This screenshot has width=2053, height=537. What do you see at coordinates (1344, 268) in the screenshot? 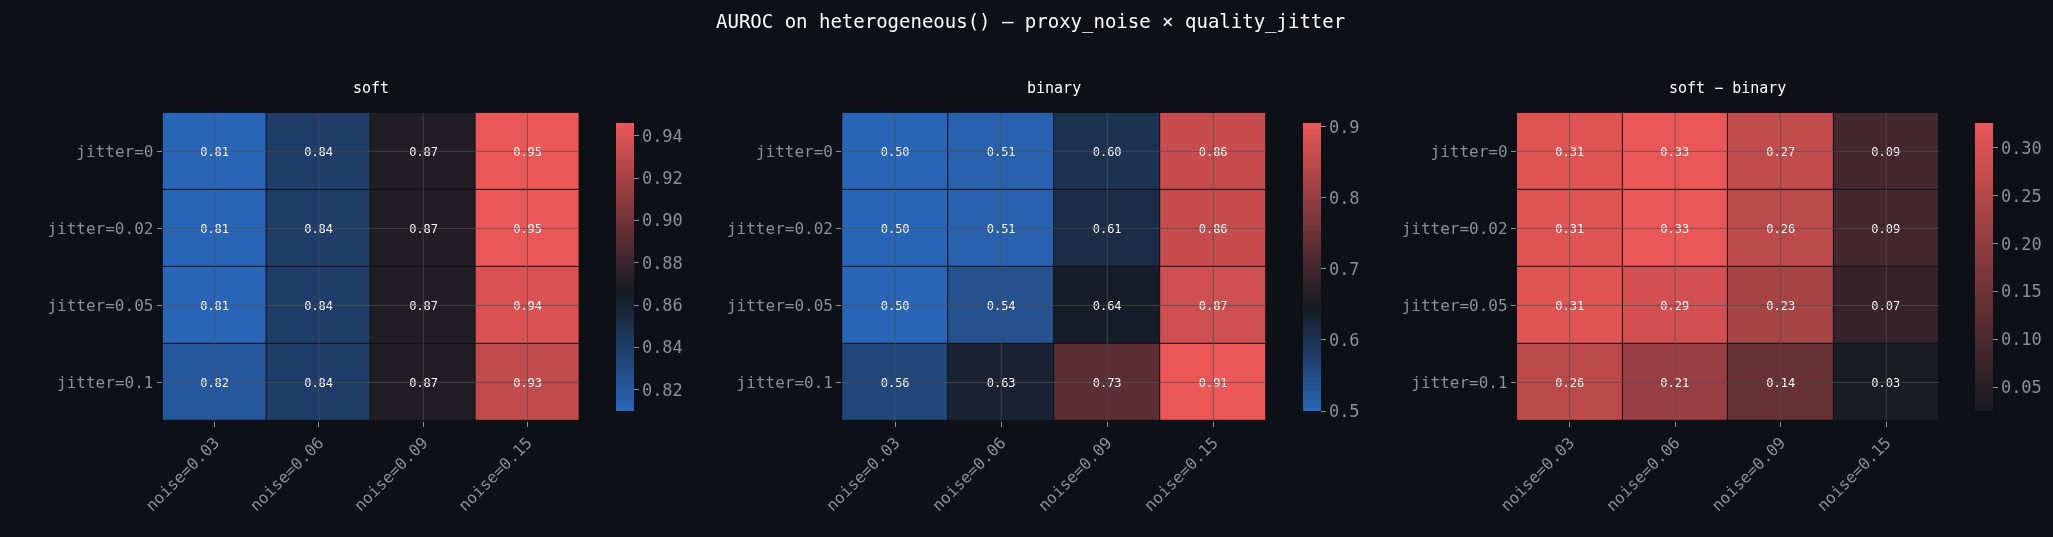
I see `color-bar-label: 0.7` at bounding box center [1344, 268].